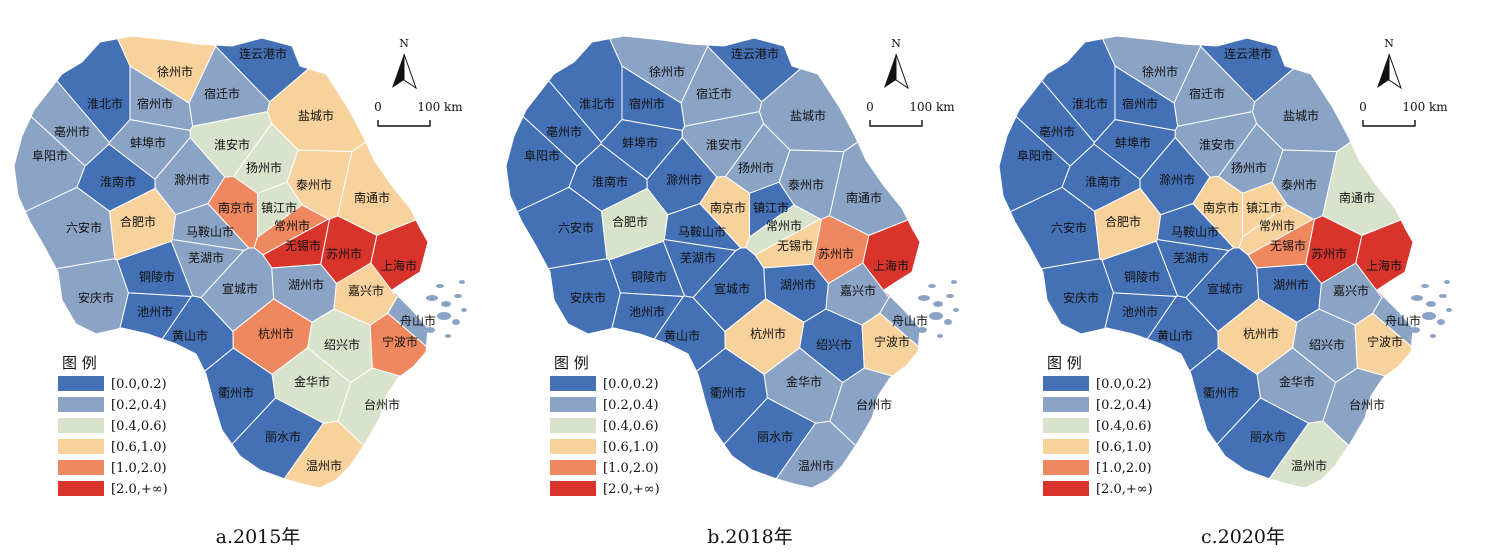 The height and width of the screenshot is (560, 1489). What do you see at coordinates (399, 265) in the screenshot?
I see `city-label: 上海市` at bounding box center [399, 265].